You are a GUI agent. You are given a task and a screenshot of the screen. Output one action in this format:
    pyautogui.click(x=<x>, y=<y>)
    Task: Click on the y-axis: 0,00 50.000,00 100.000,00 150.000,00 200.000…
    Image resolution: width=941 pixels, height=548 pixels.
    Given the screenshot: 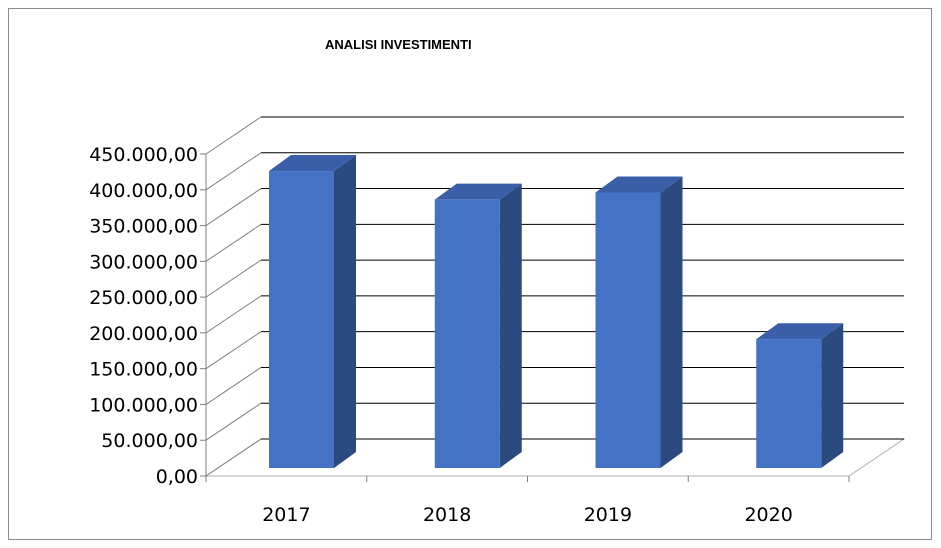 What is the action you would take?
    pyautogui.click(x=148, y=316)
    